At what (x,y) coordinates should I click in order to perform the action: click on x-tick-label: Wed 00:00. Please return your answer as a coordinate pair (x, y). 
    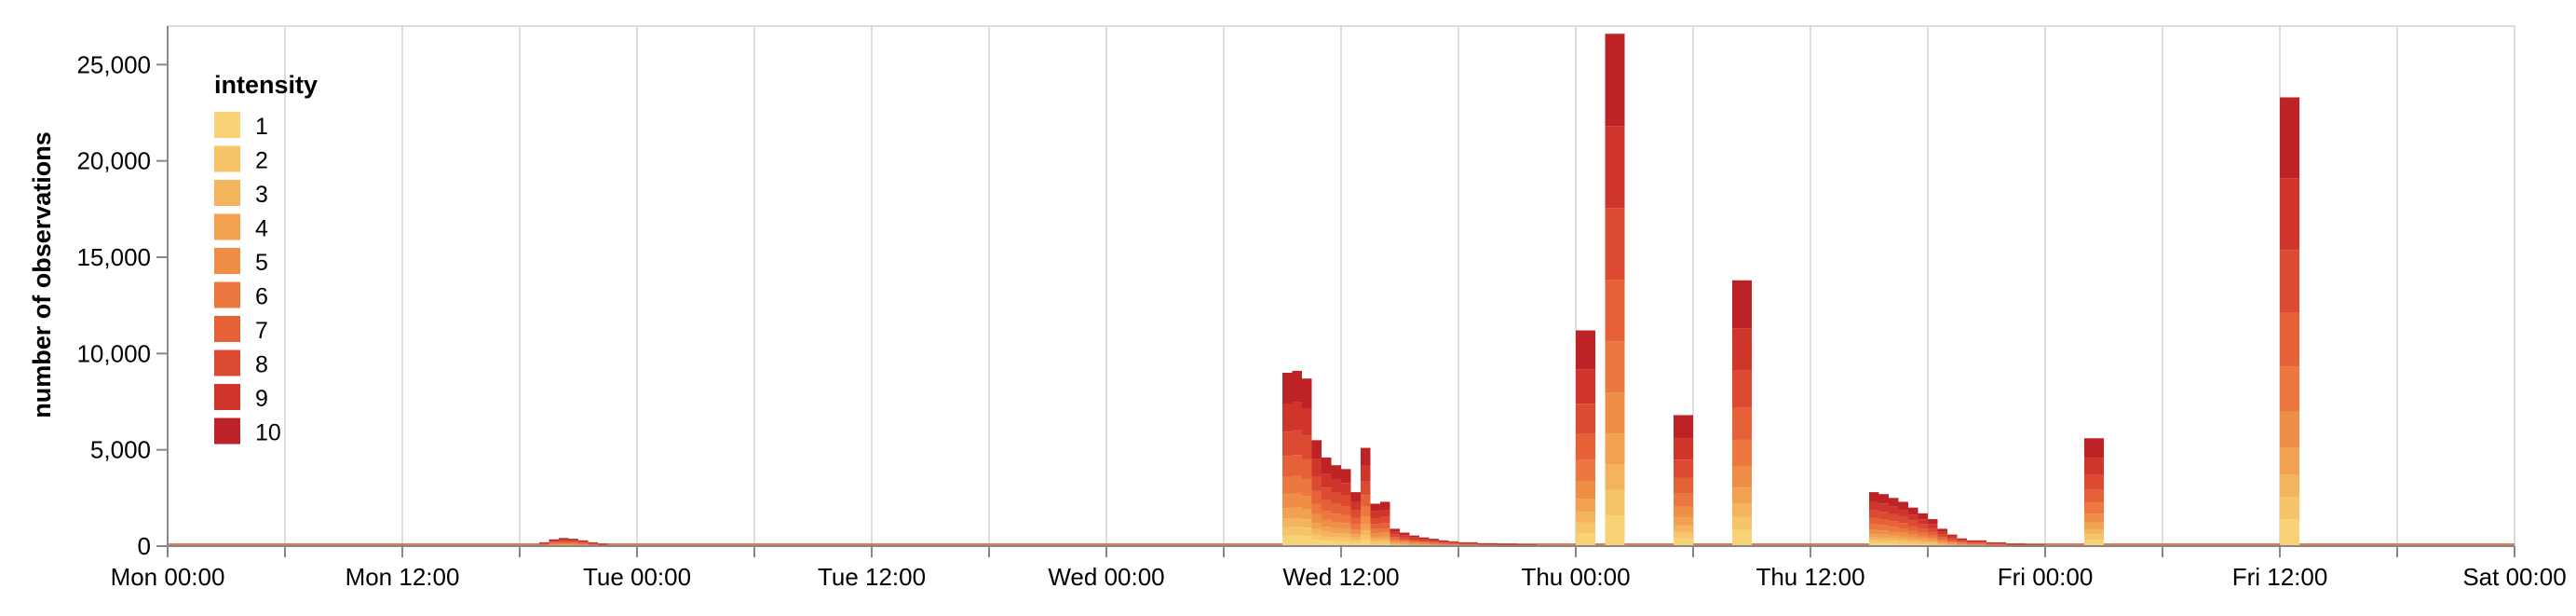
    Looking at the image, I should click on (1106, 577).